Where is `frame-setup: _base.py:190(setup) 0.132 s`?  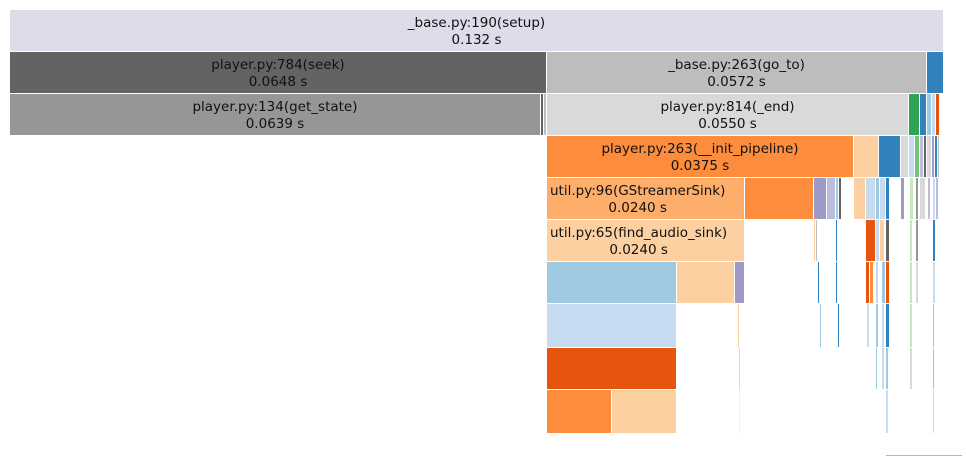
frame-setup: _base.py:190(setup) 0.132 s is located at coordinates (477, 31).